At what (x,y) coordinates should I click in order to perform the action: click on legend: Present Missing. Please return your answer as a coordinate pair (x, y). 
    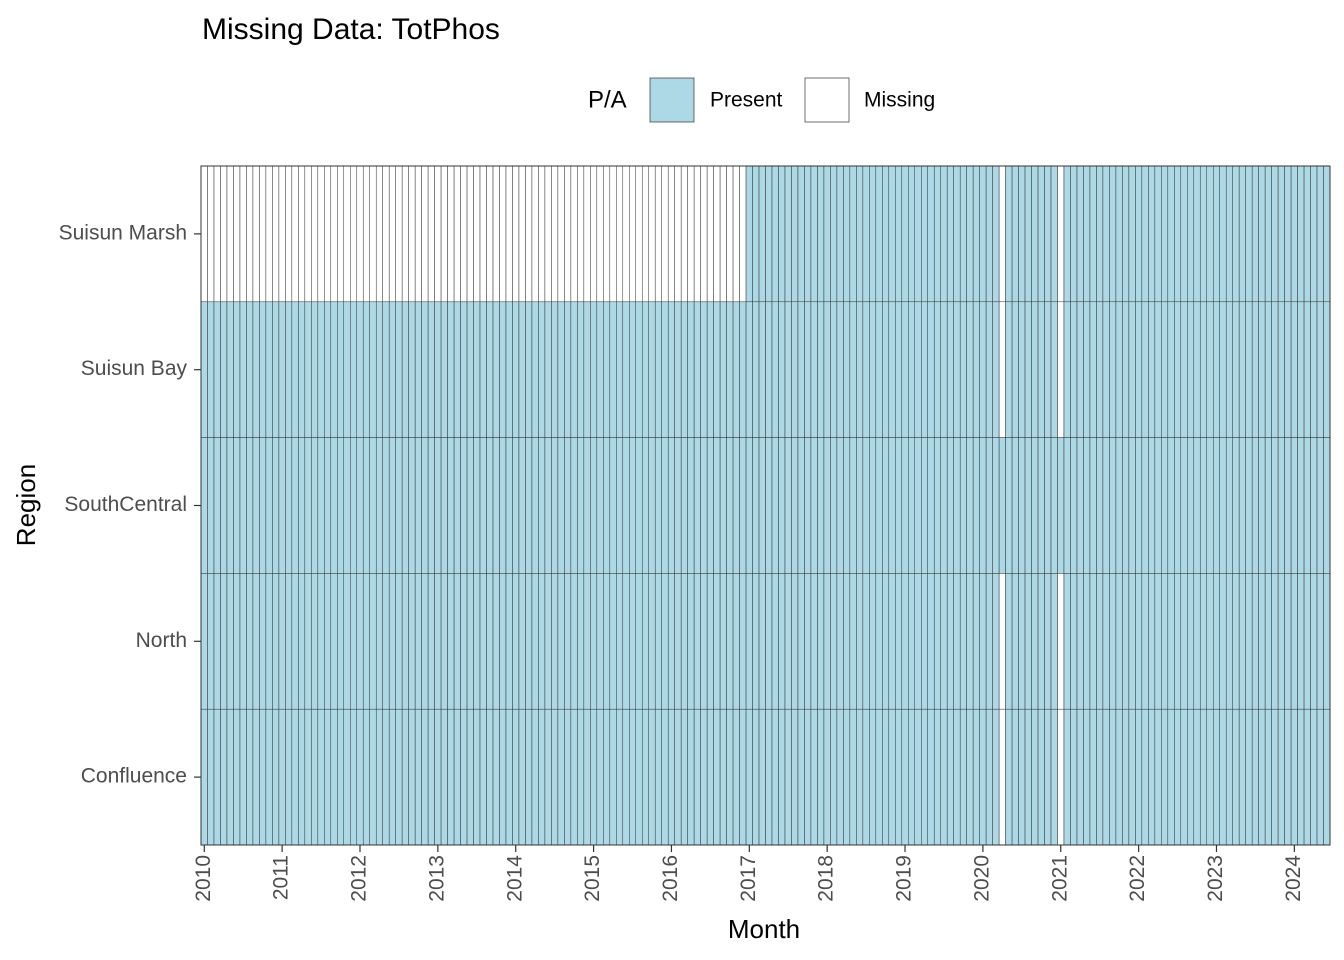
    Looking at the image, I should click on (792, 100).